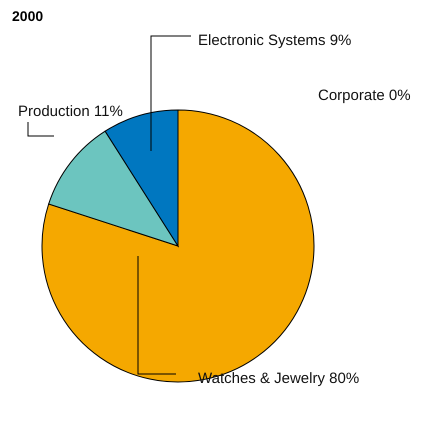 This screenshot has width=444, height=426. What do you see at coordinates (364, 95) in the screenshot?
I see `category-label: Corporate 0%` at bounding box center [364, 95].